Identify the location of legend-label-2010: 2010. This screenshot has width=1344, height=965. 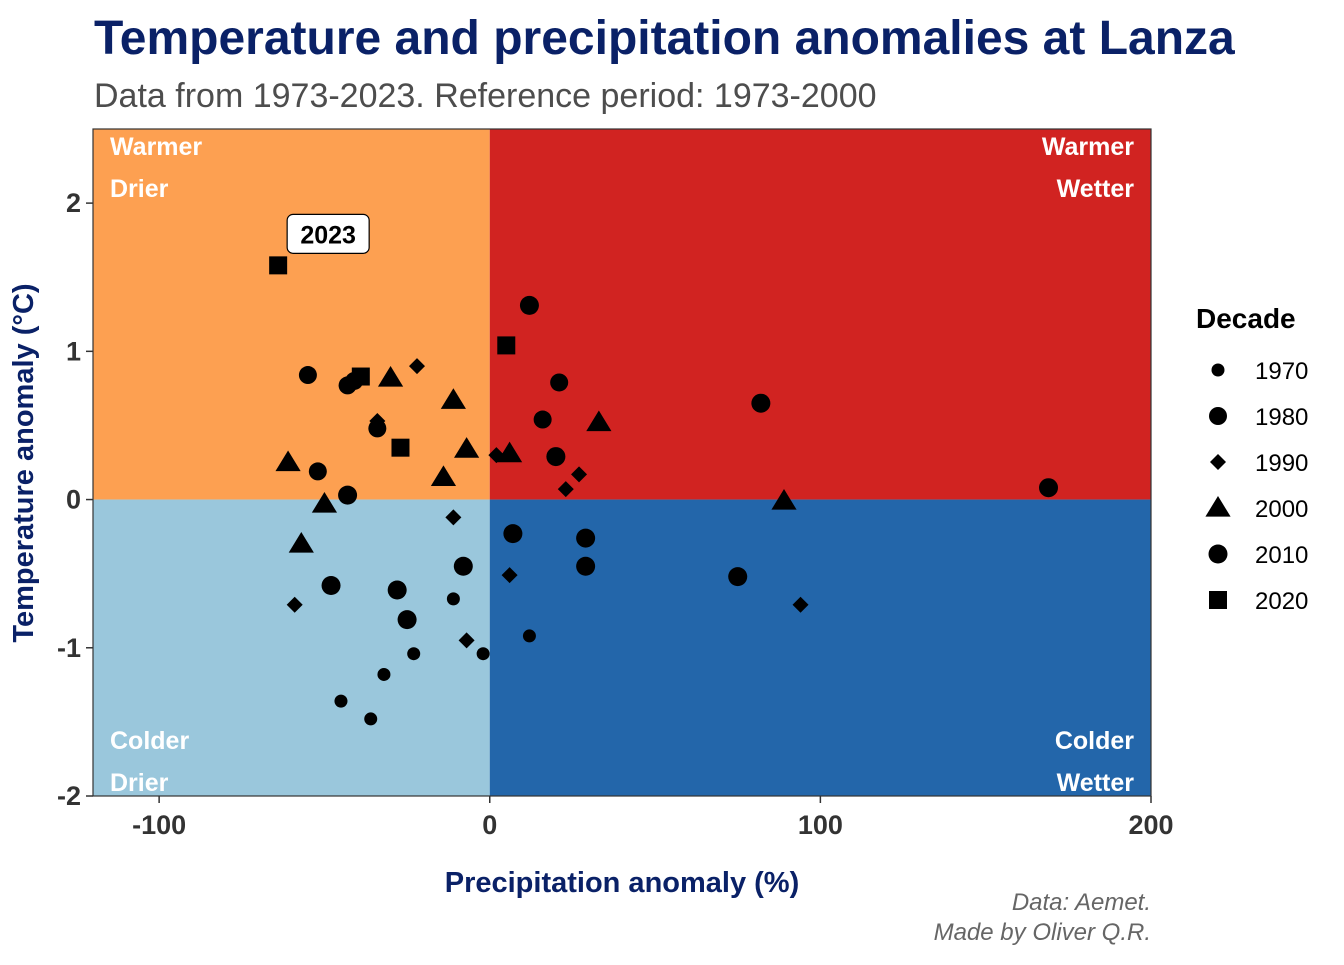
(1281, 555).